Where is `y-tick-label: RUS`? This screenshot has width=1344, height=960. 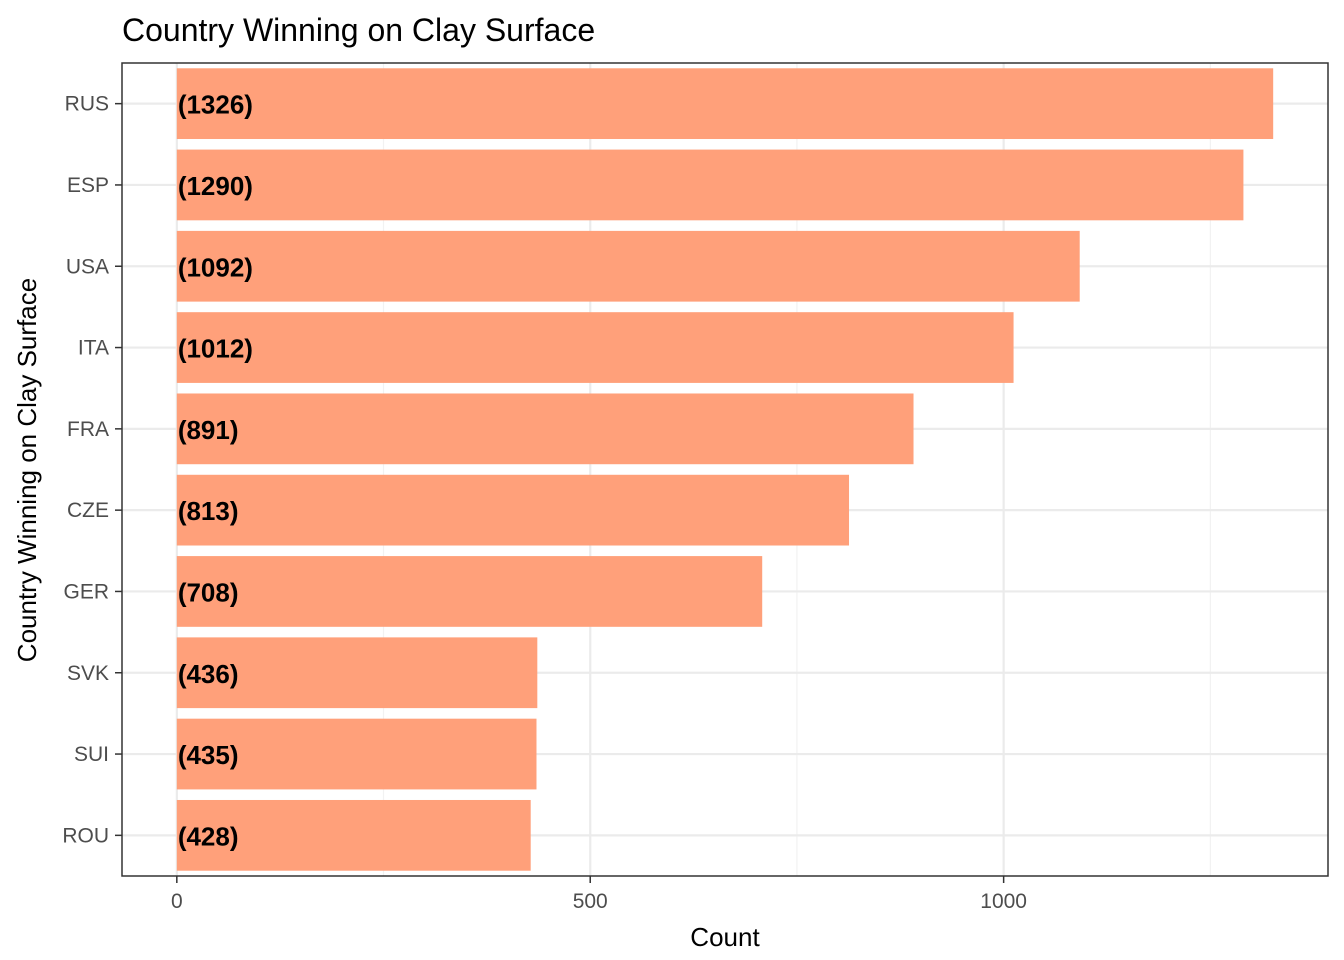 y-tick-label: RUS is located at coordinates (87, 104).